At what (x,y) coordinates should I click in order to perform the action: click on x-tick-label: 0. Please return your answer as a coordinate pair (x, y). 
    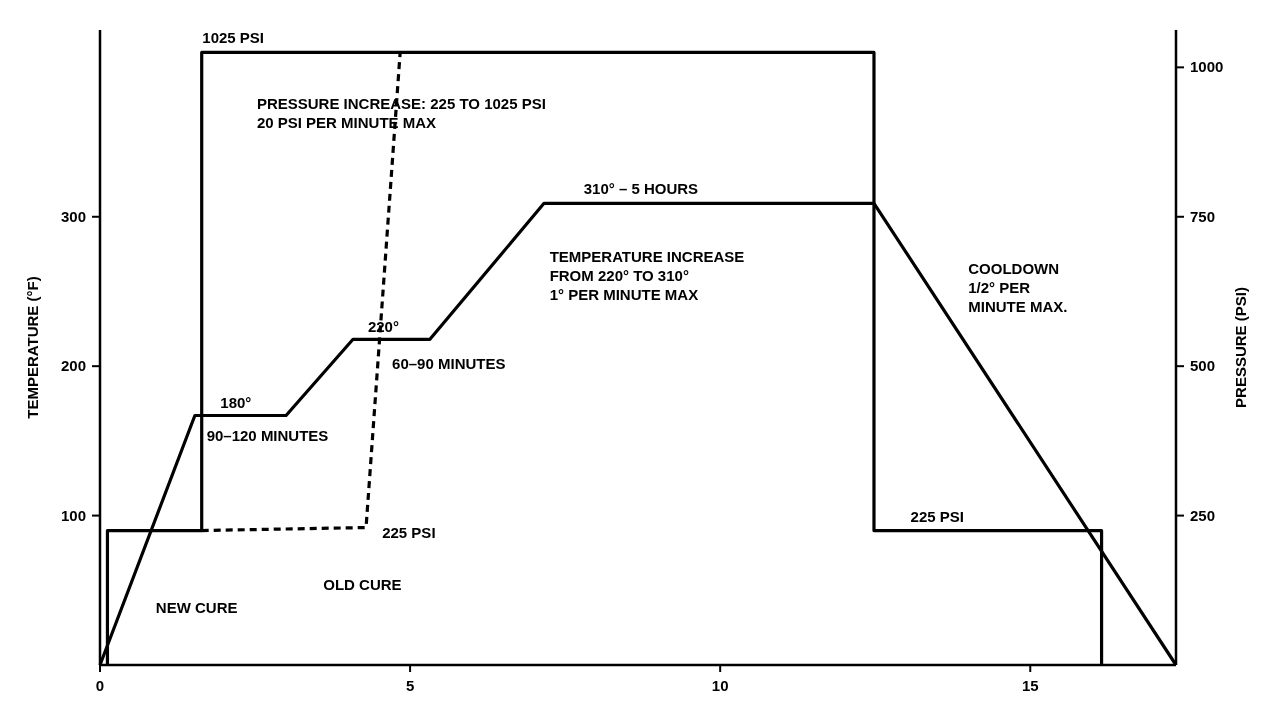
    Looking at the image, I should click on (100, 685).